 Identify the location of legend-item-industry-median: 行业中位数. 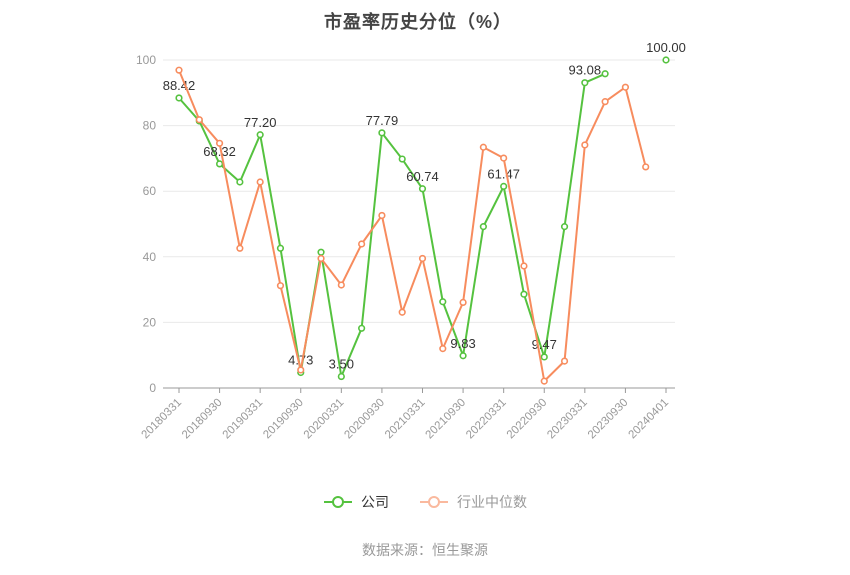
(473, 502).